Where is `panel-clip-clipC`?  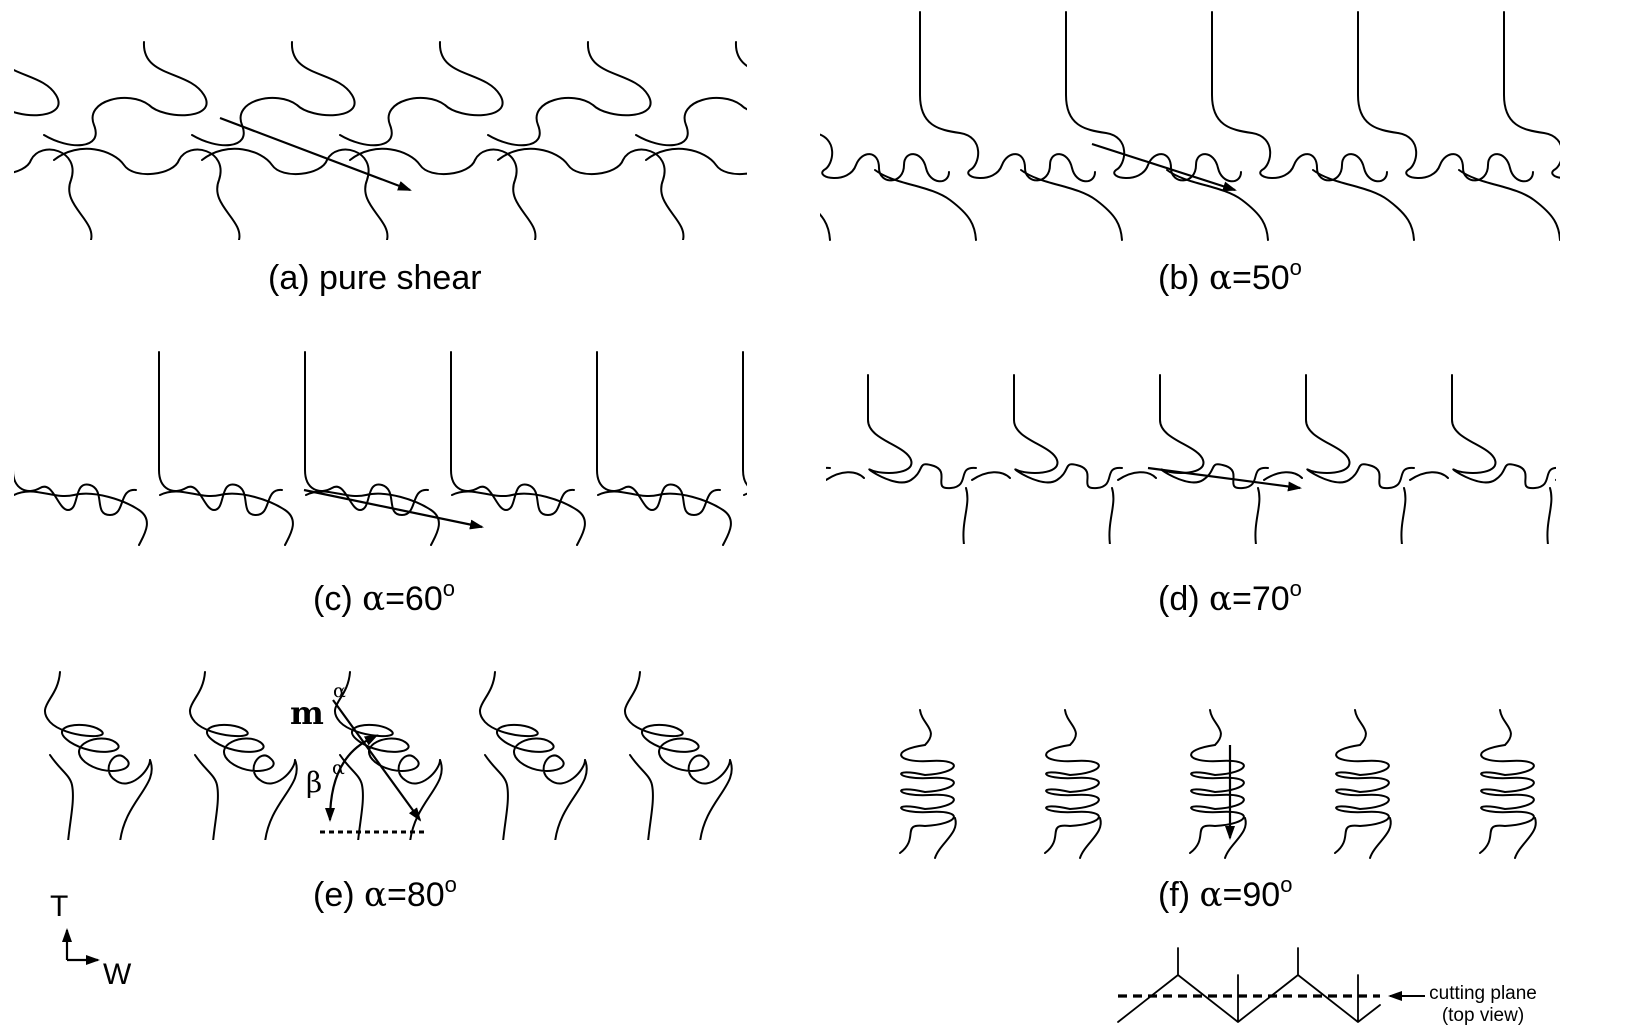
panel-clip-clipC is located at coordinates (373, 448).